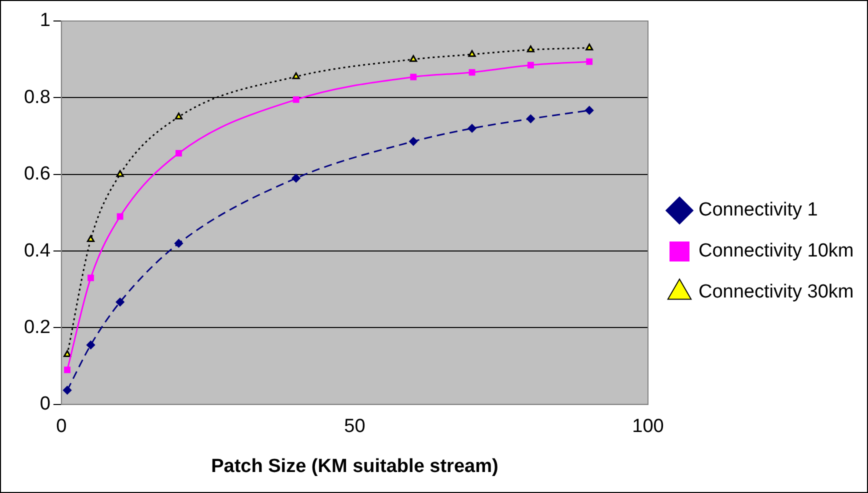 The image size is (868, 493). What do you see at coordinates (37, 327) in the screenshot?
I see `y-tick-label: 0.2` at bounding box center [37, 327].